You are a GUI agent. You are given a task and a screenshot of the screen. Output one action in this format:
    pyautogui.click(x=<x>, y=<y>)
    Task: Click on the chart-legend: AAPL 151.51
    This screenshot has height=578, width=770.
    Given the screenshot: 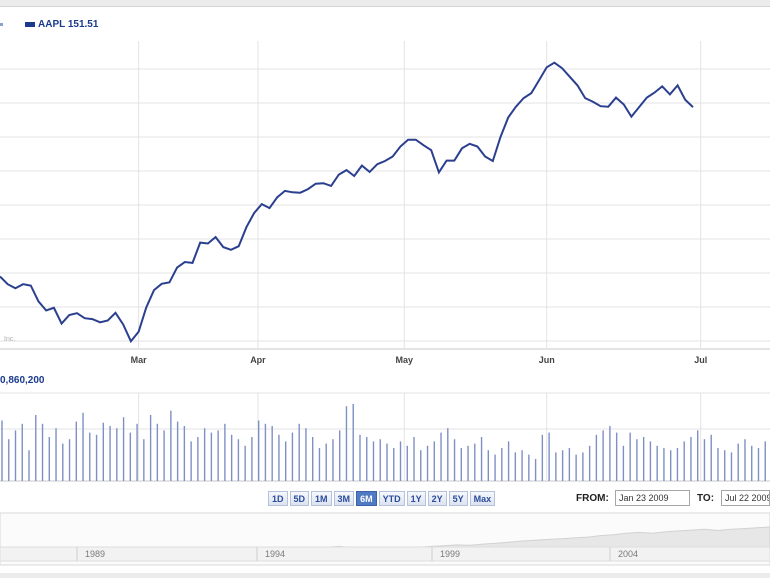 What is the action you would take?
    pyautogui.click(x=49, y=26)
    